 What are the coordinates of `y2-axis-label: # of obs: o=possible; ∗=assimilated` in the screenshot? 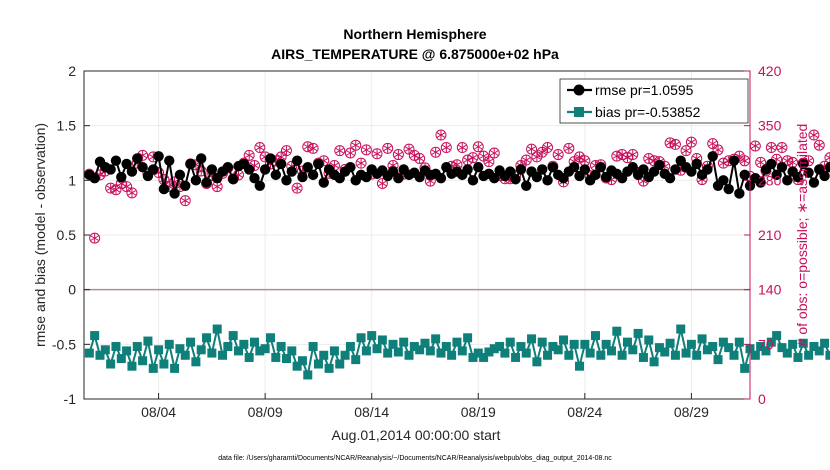 It's located at (802, 235).